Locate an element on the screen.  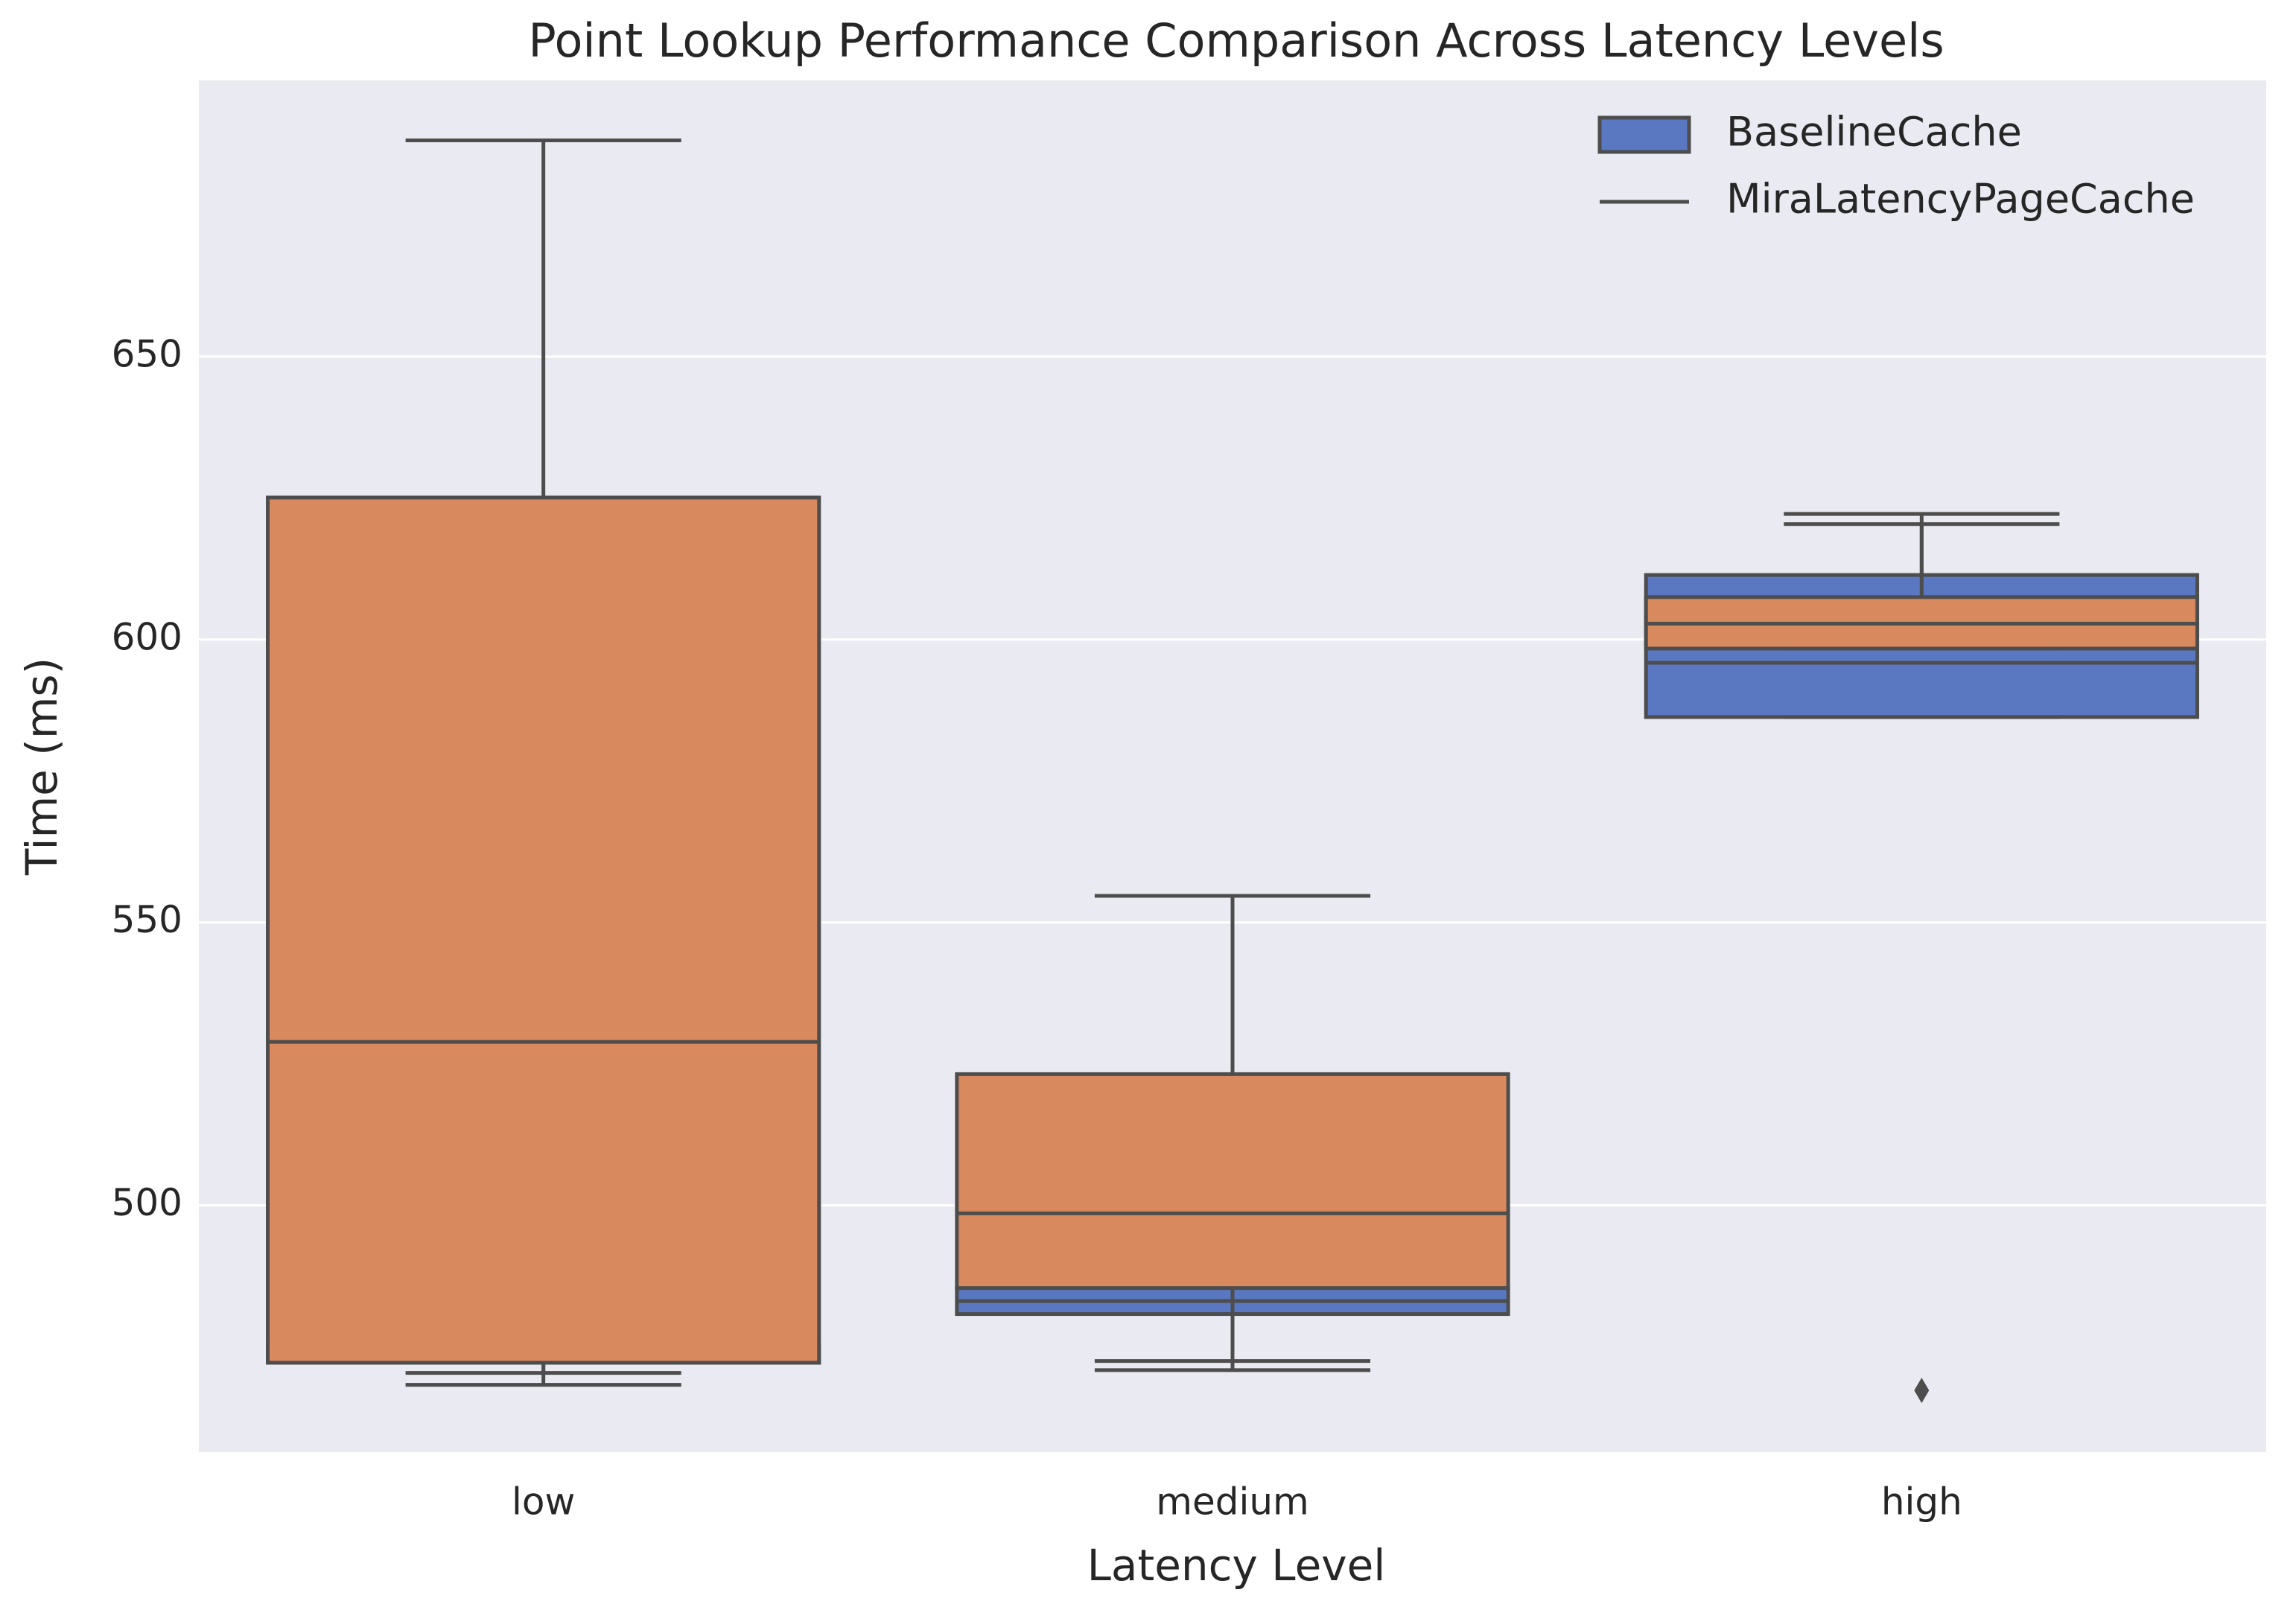
y-tick-label: 500 is located at coordinates (147, 1202).